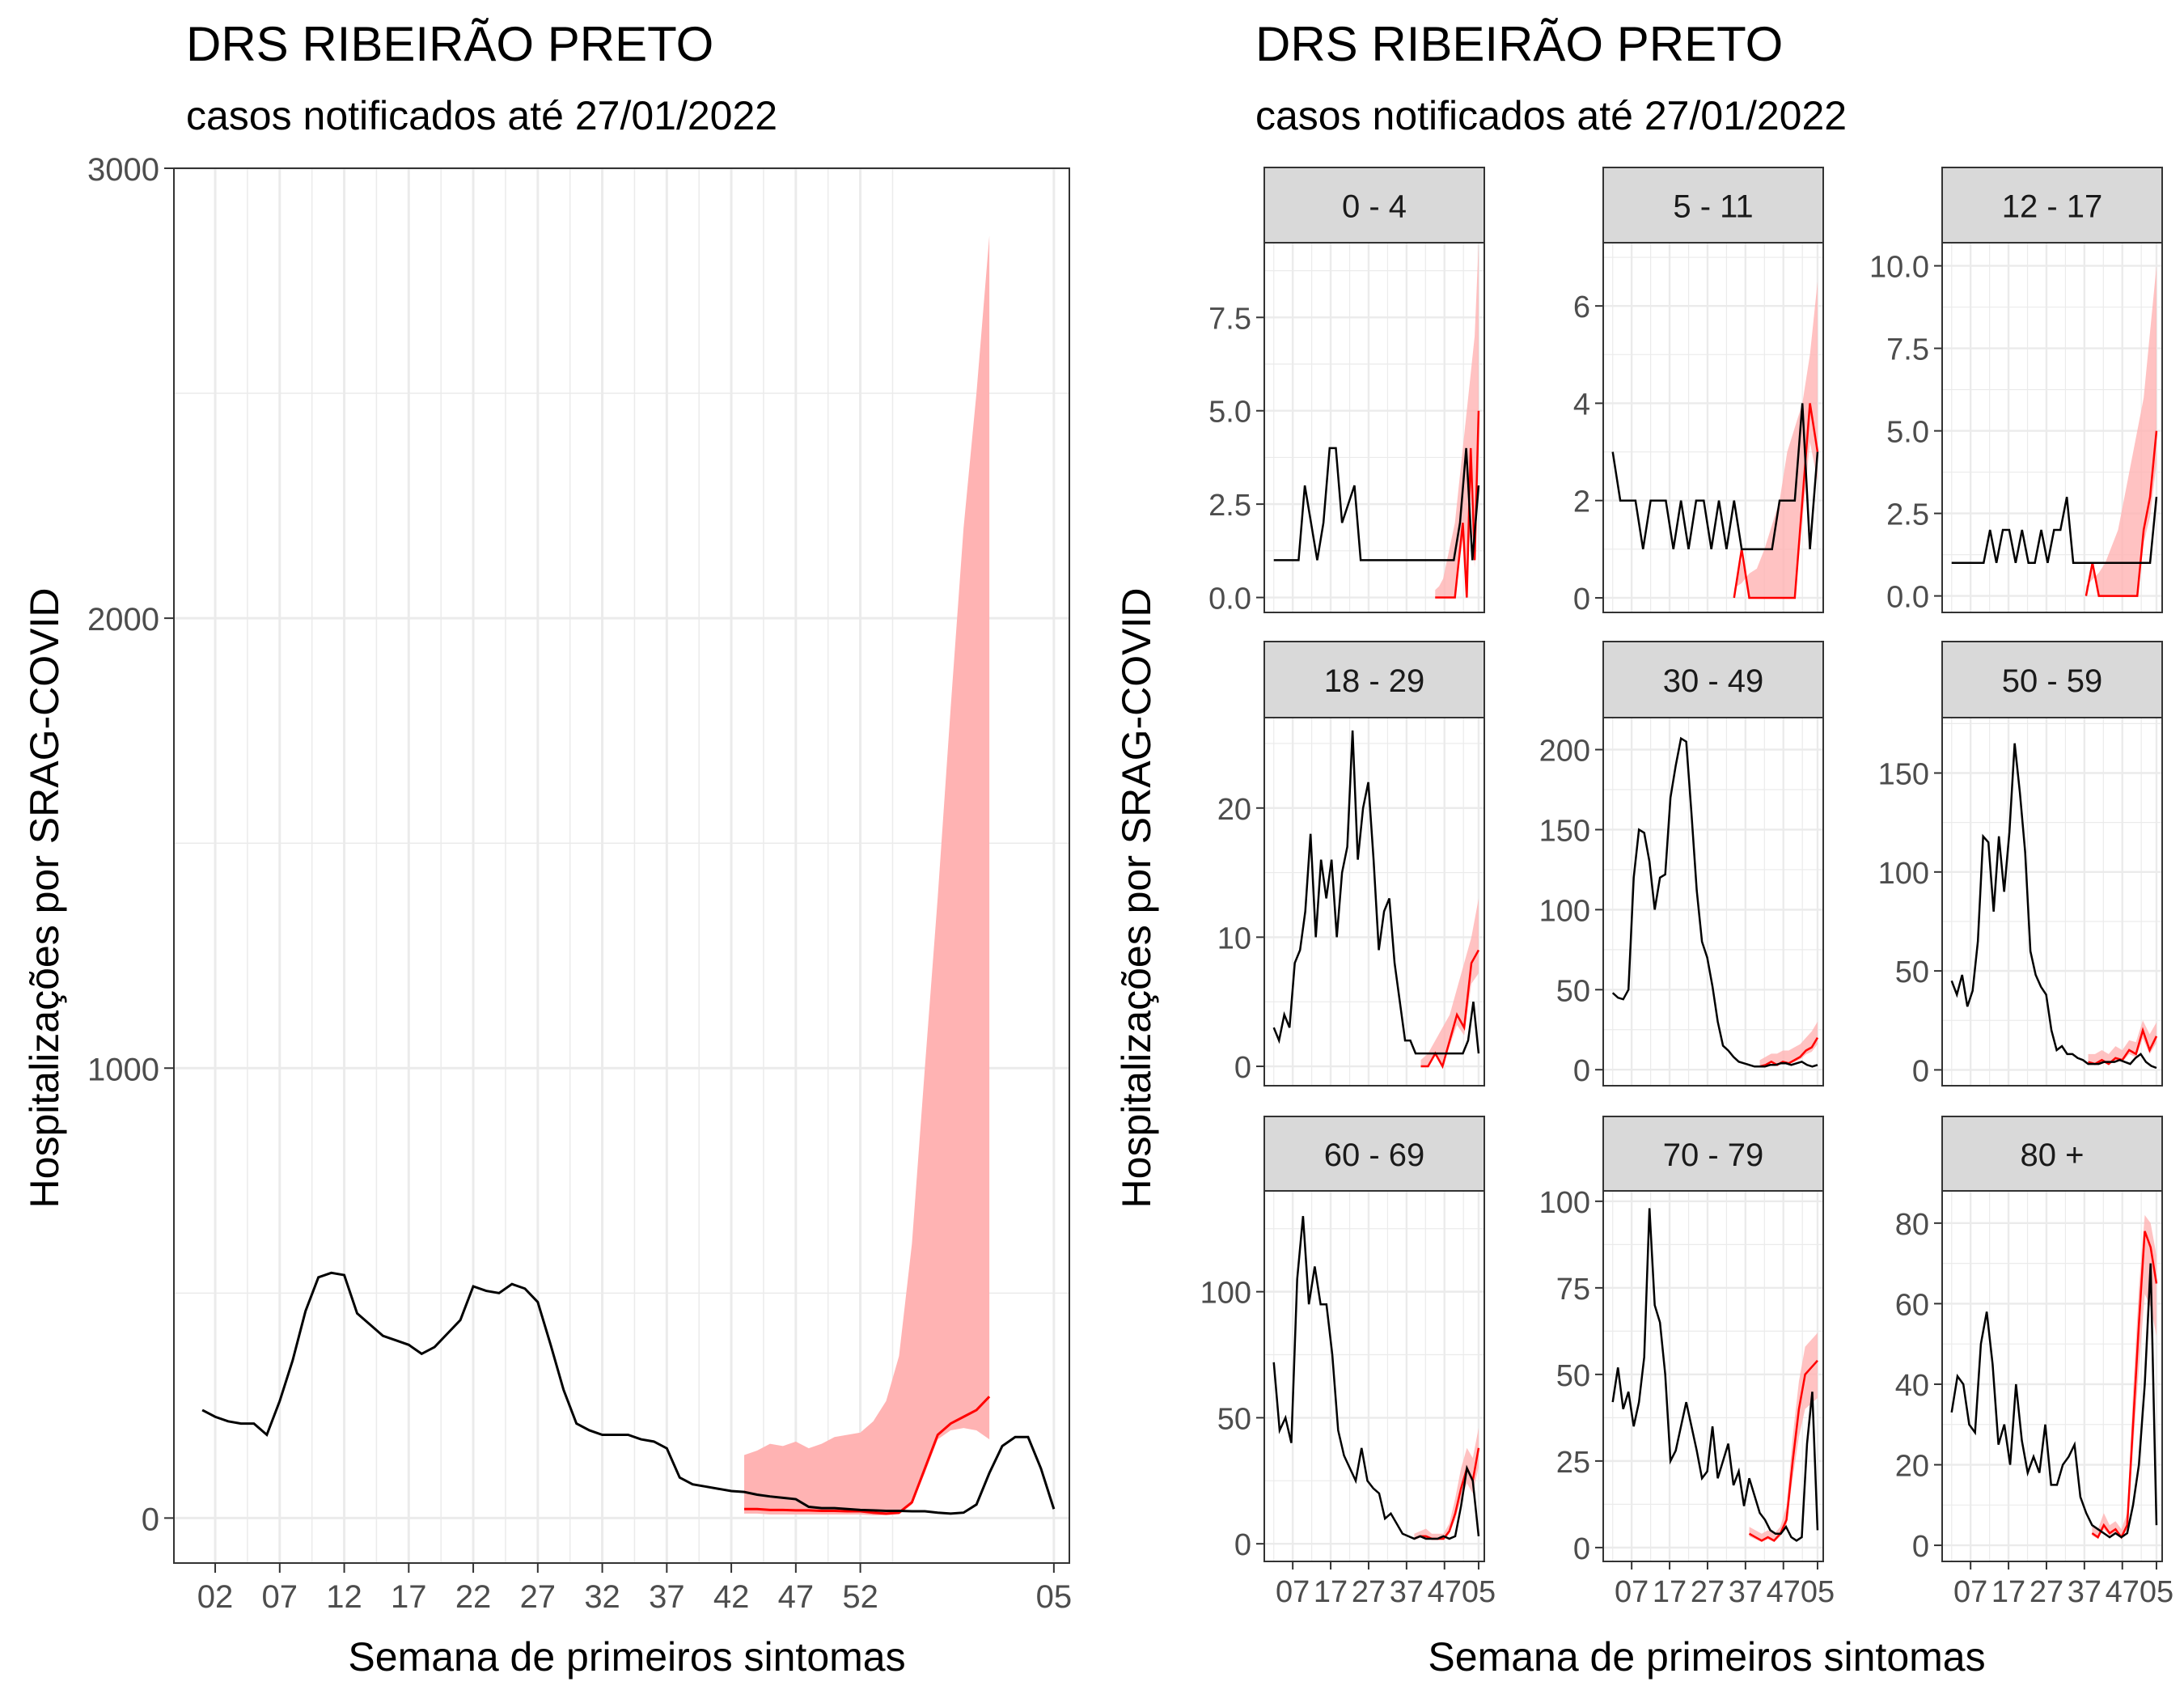  Describe the element at coordinates (1699, 391) in the screenshot. I see `facet-panel: 5 - 11 0 2 4 6` at that location.